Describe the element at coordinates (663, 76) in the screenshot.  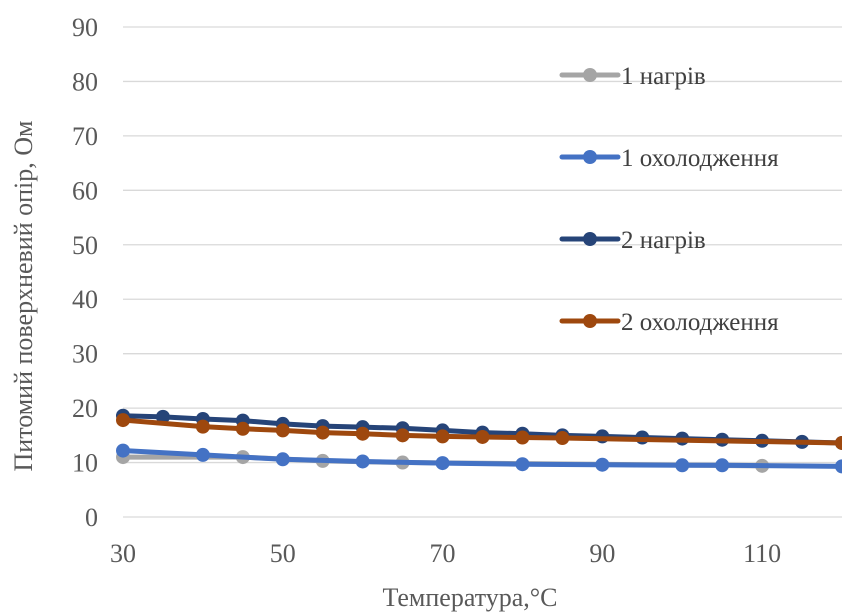
I see `legend-label: 1 нагрів` at that location.